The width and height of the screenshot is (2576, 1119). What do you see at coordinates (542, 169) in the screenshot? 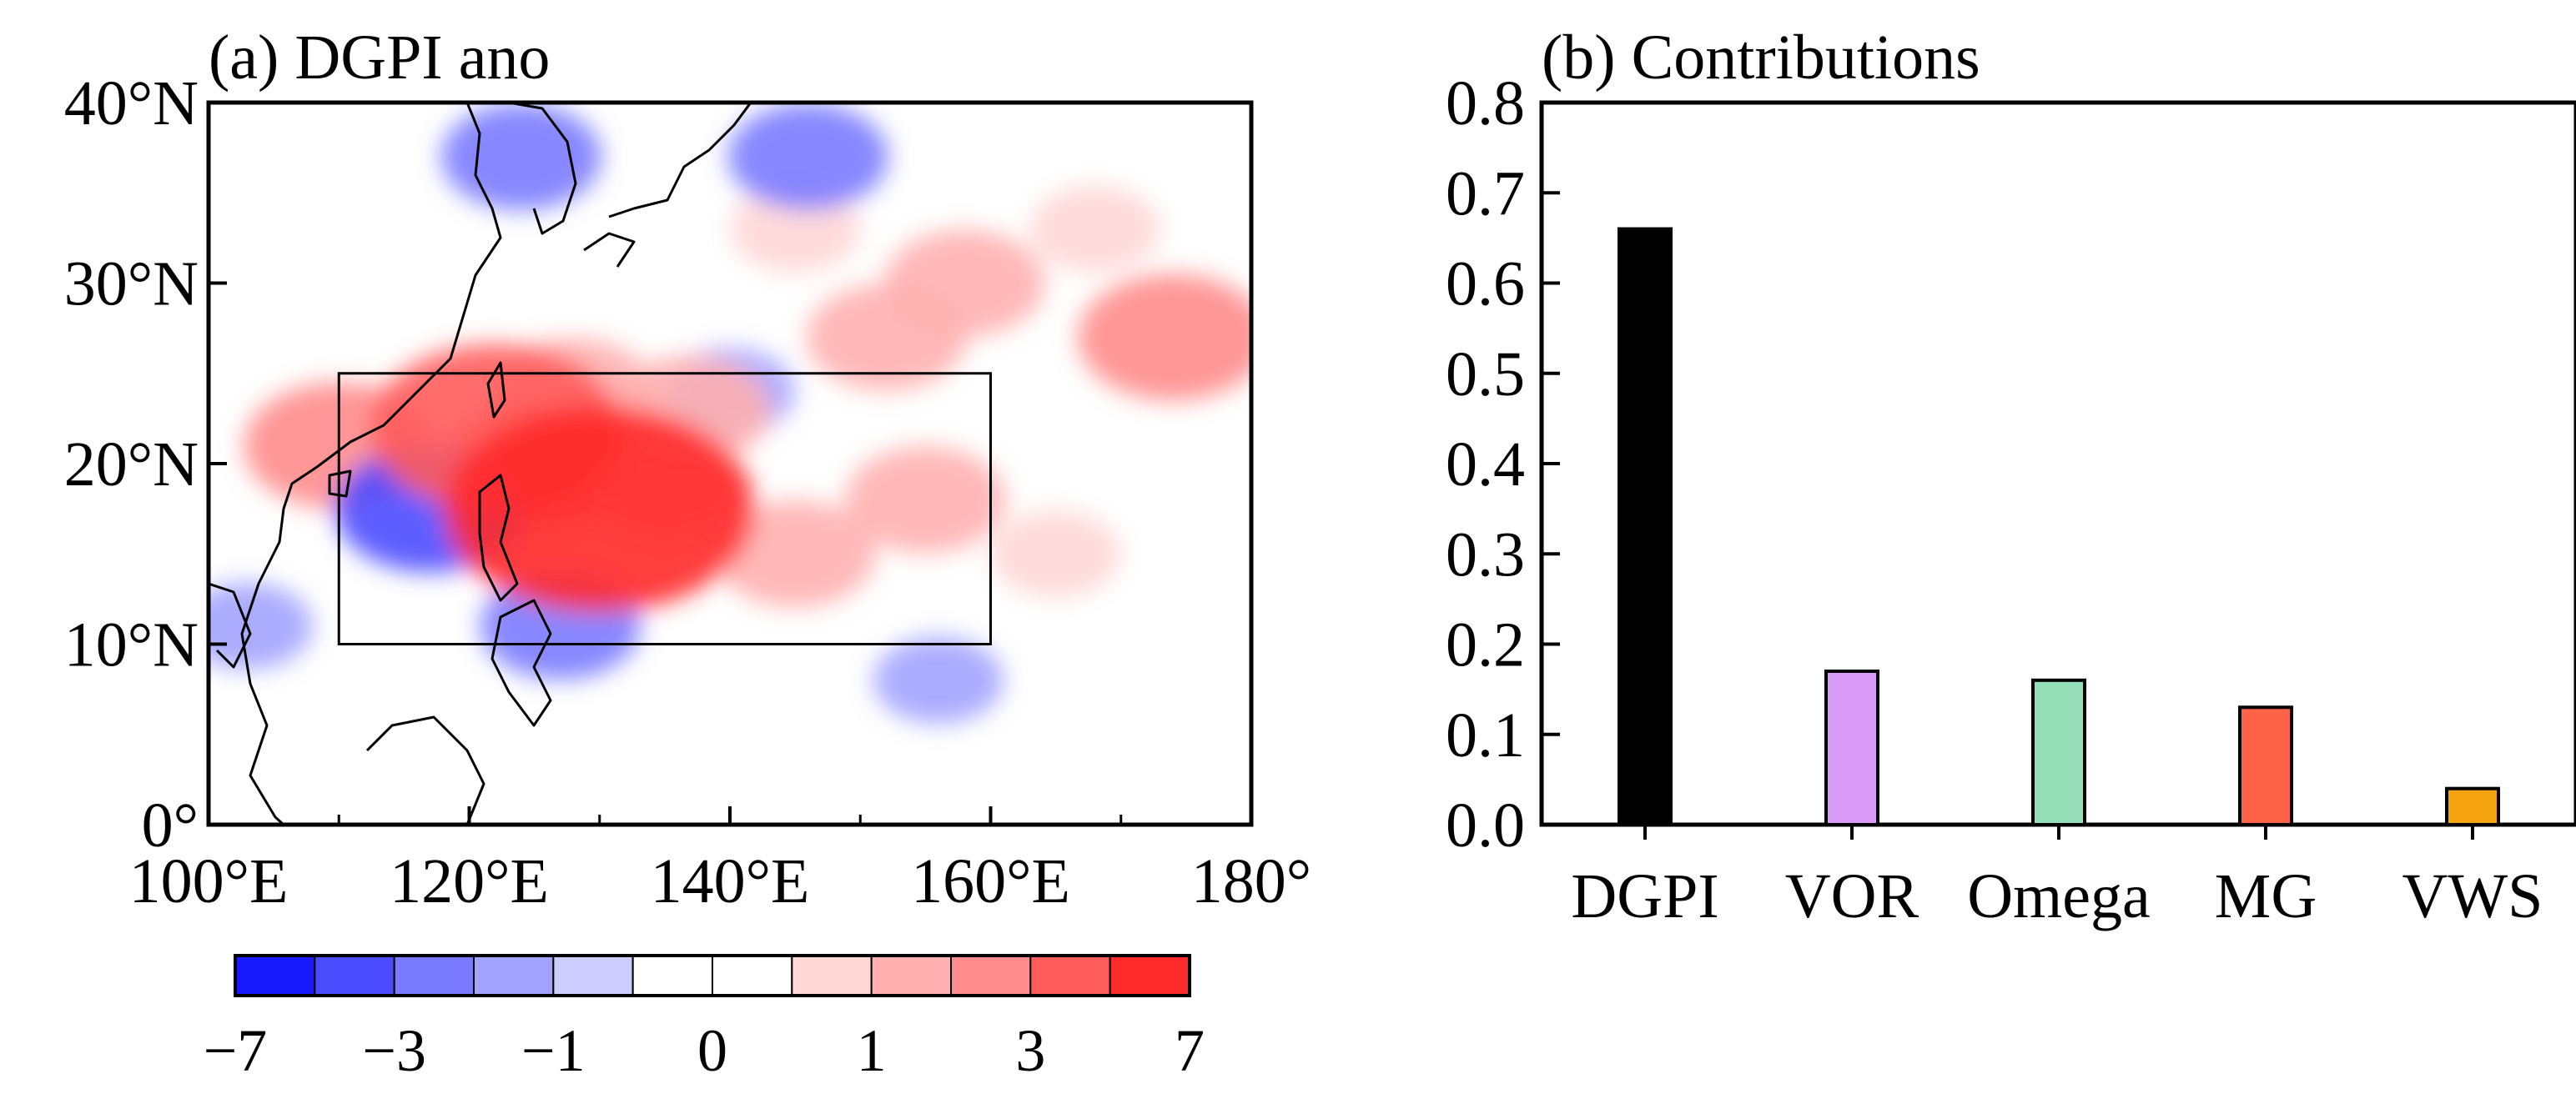
I see `coast-korea` at bounding box center [542, 169].